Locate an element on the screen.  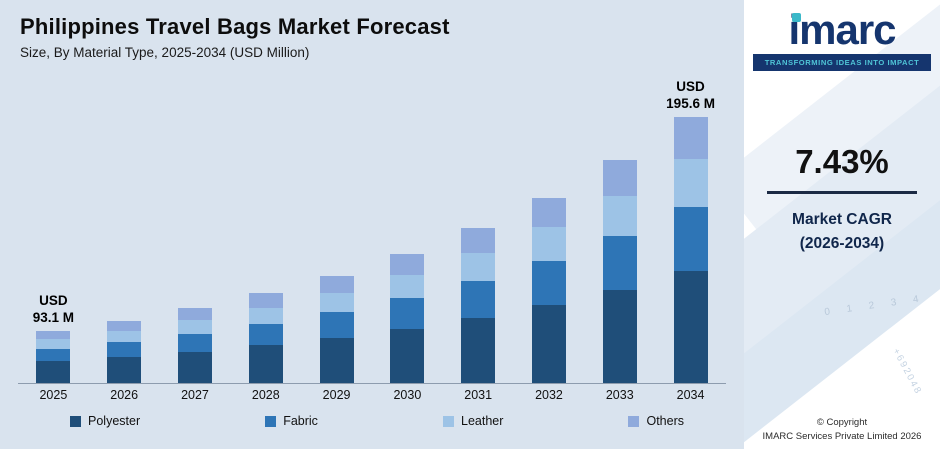
legend-label-fabric: Fabric is located at coordinates (300, 421).